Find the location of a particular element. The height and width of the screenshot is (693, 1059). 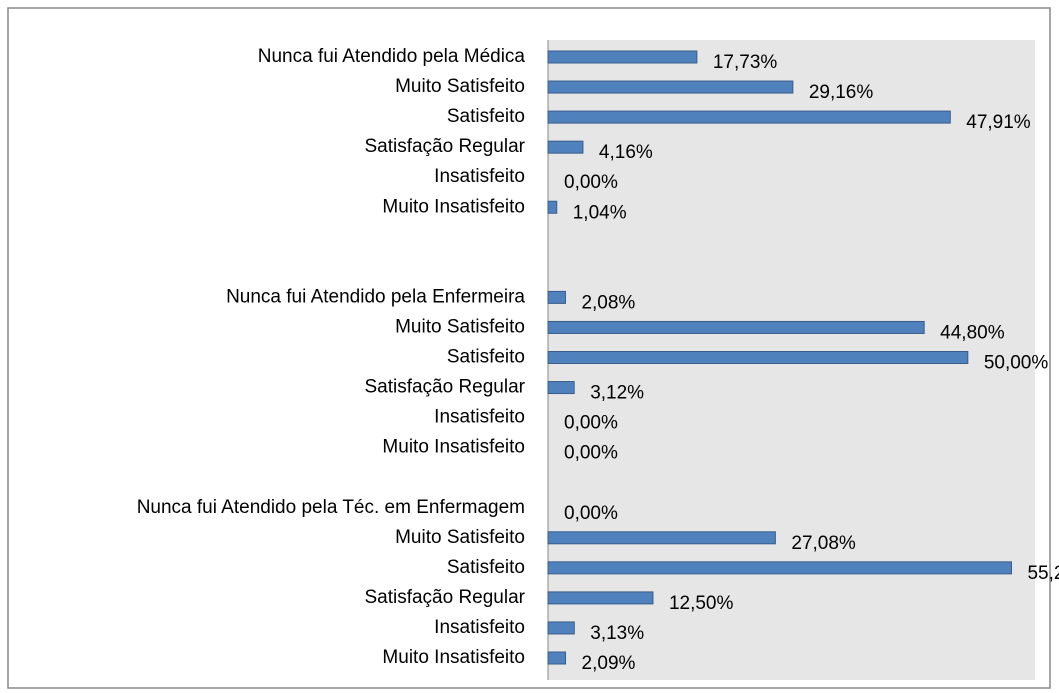

data-label: 47,91% is located at coordinates (998, 122).